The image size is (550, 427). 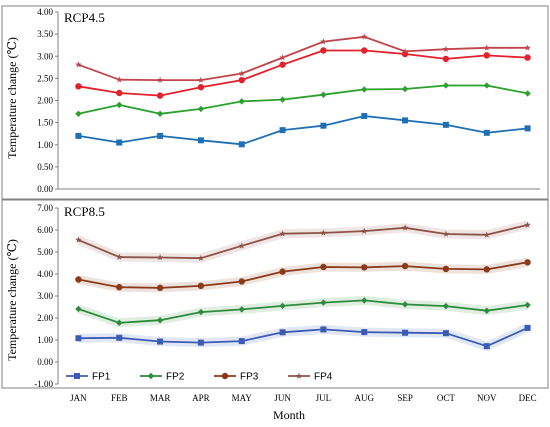 What do you see at coordinates (487, 398) in the screenshot?
I see `x-tick-label: NOV` at bounding box center [487, 398].